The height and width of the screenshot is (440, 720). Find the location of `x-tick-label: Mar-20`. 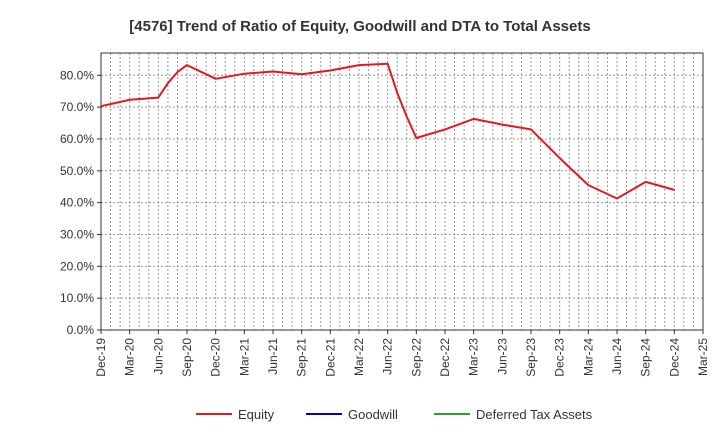

x-tick-label: Mar-20 is located at coordinates (130, 357).